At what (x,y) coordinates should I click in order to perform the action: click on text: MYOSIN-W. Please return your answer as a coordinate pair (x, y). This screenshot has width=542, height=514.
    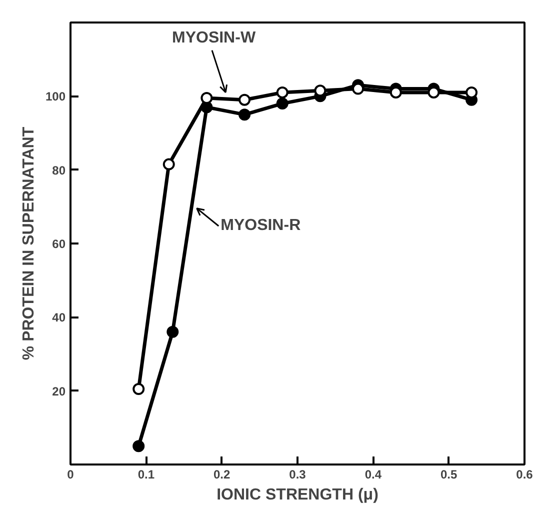
    Looking at the image, I should click on (214, 37).